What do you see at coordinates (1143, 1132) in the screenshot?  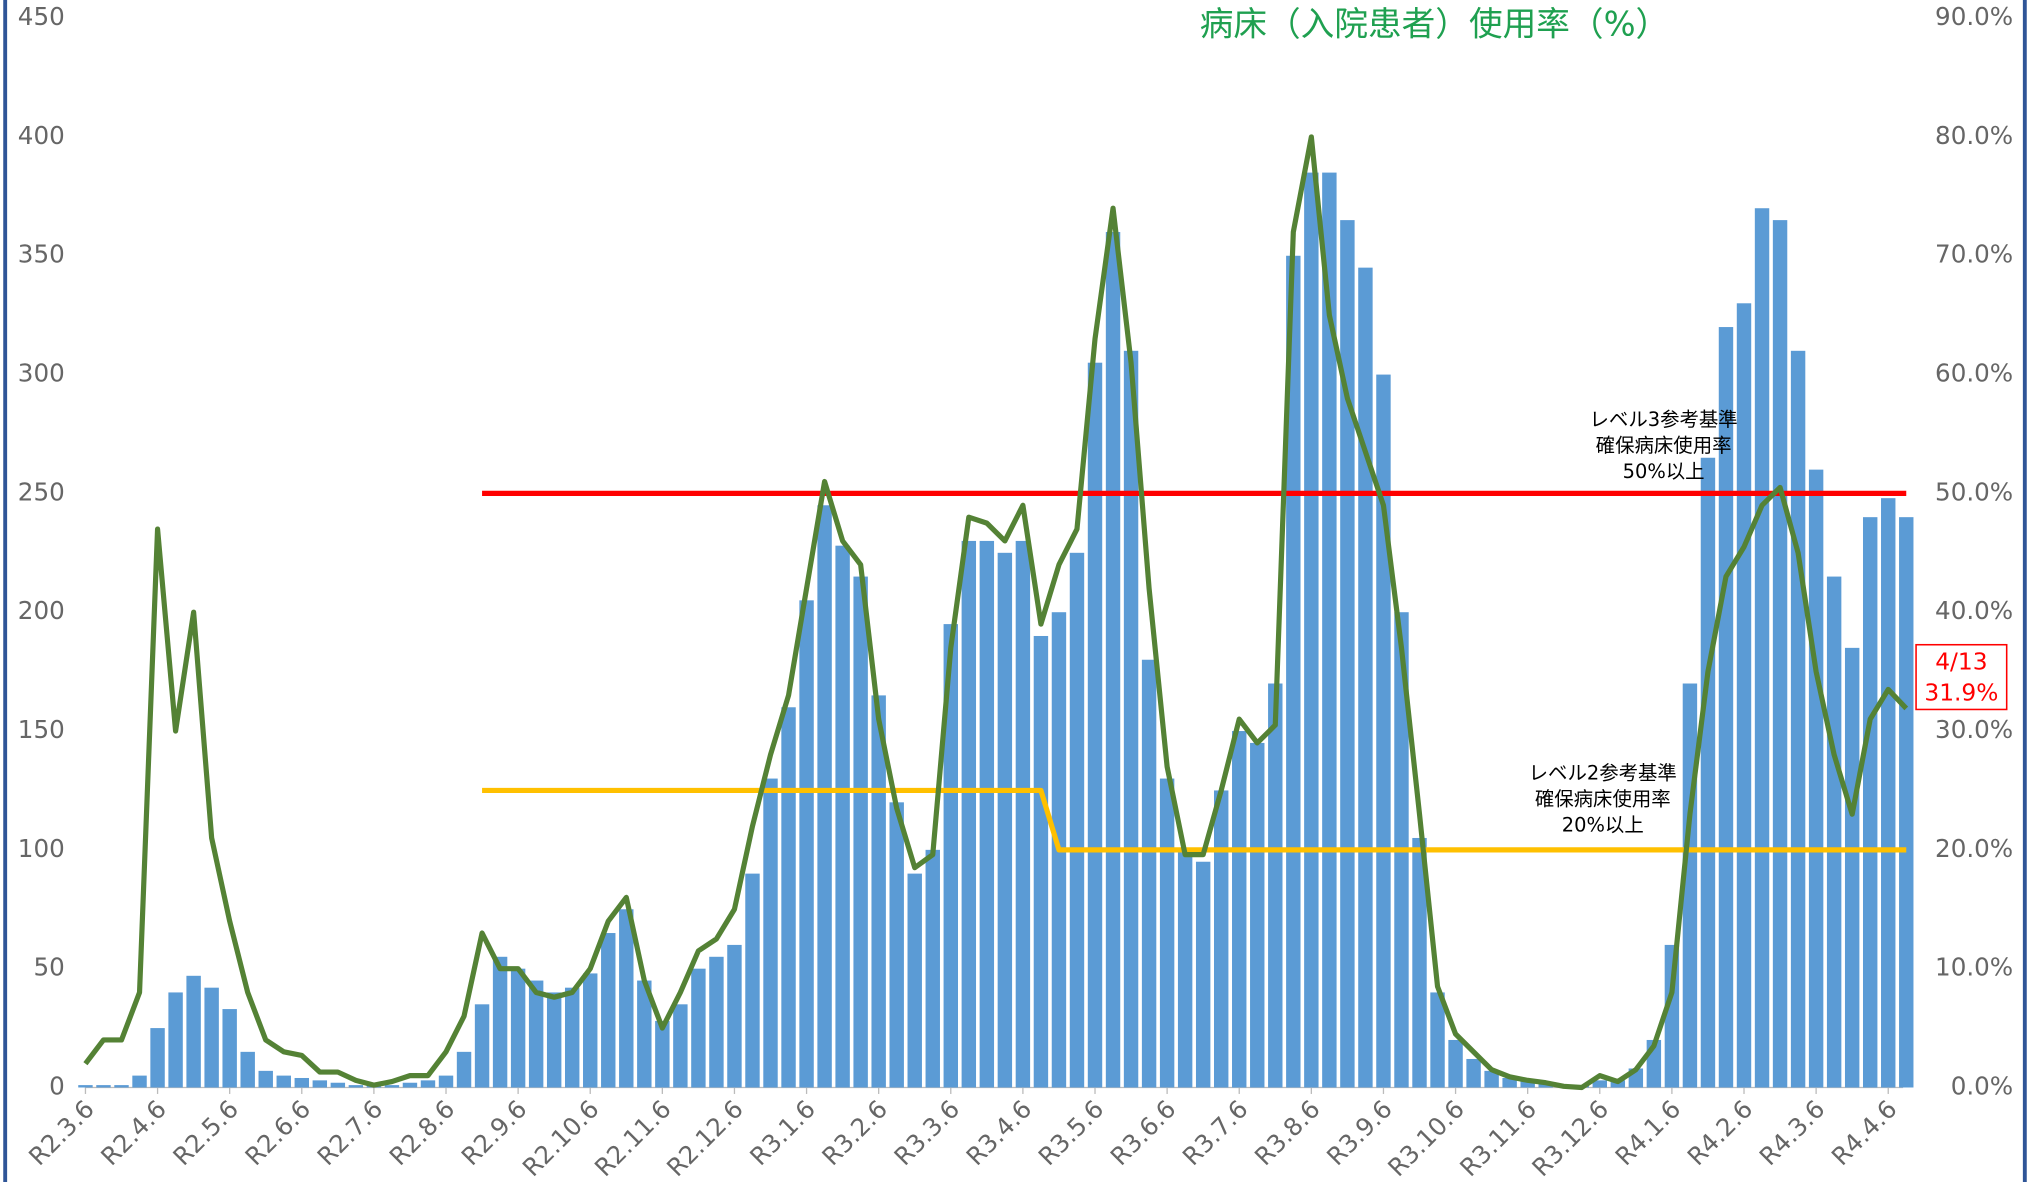 I see `x-tick-label: R3.6.6` at bounding box center [1143, 1132].